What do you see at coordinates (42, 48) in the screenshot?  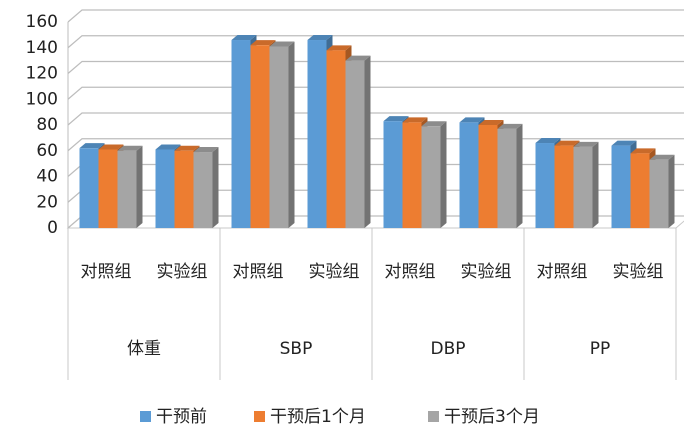 I see `y-tick-label: 140` at bounding box center [42, 48].